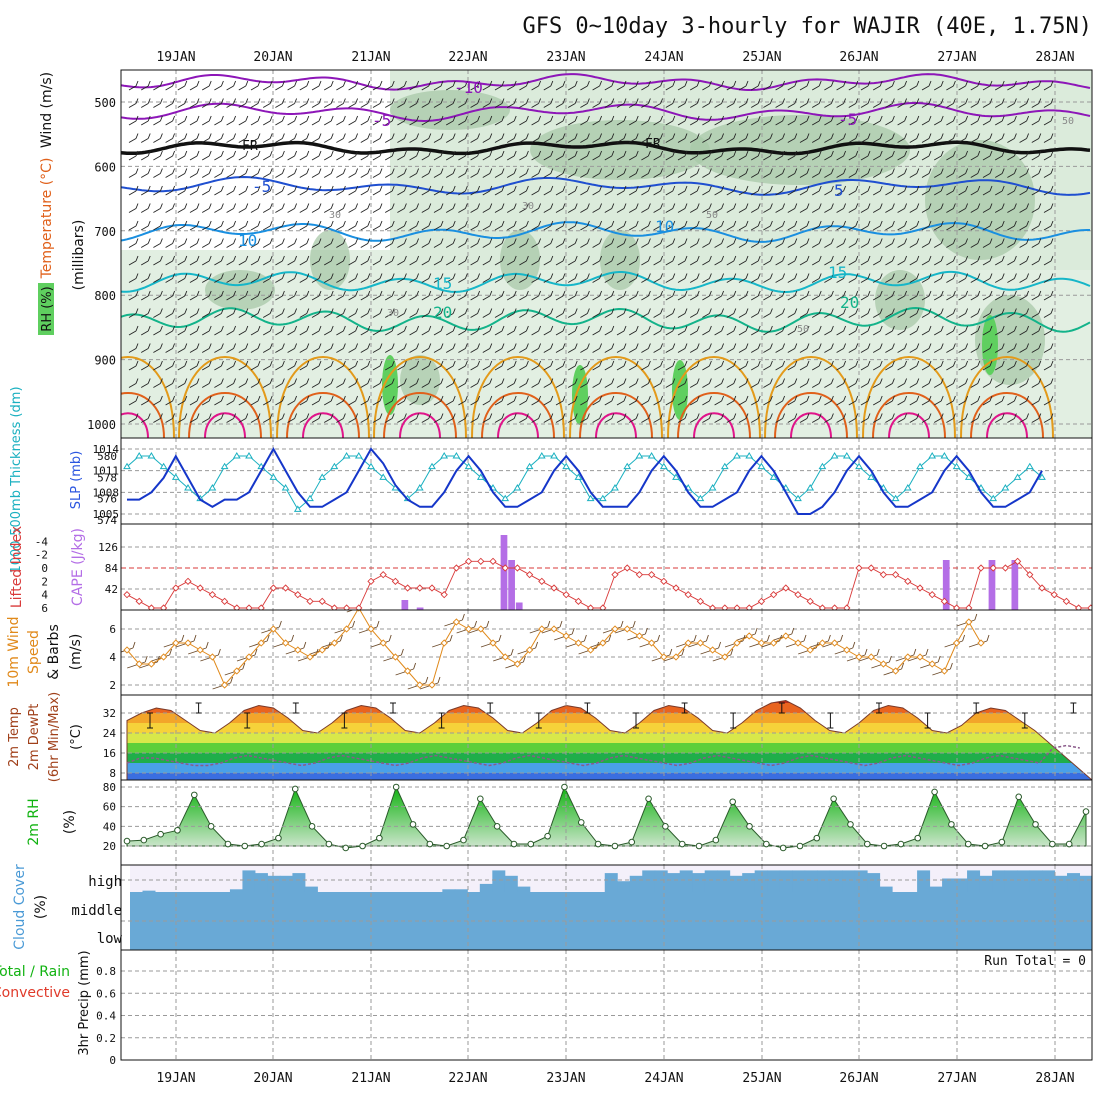  I want to click on minmax-bar, so click(295, 708).